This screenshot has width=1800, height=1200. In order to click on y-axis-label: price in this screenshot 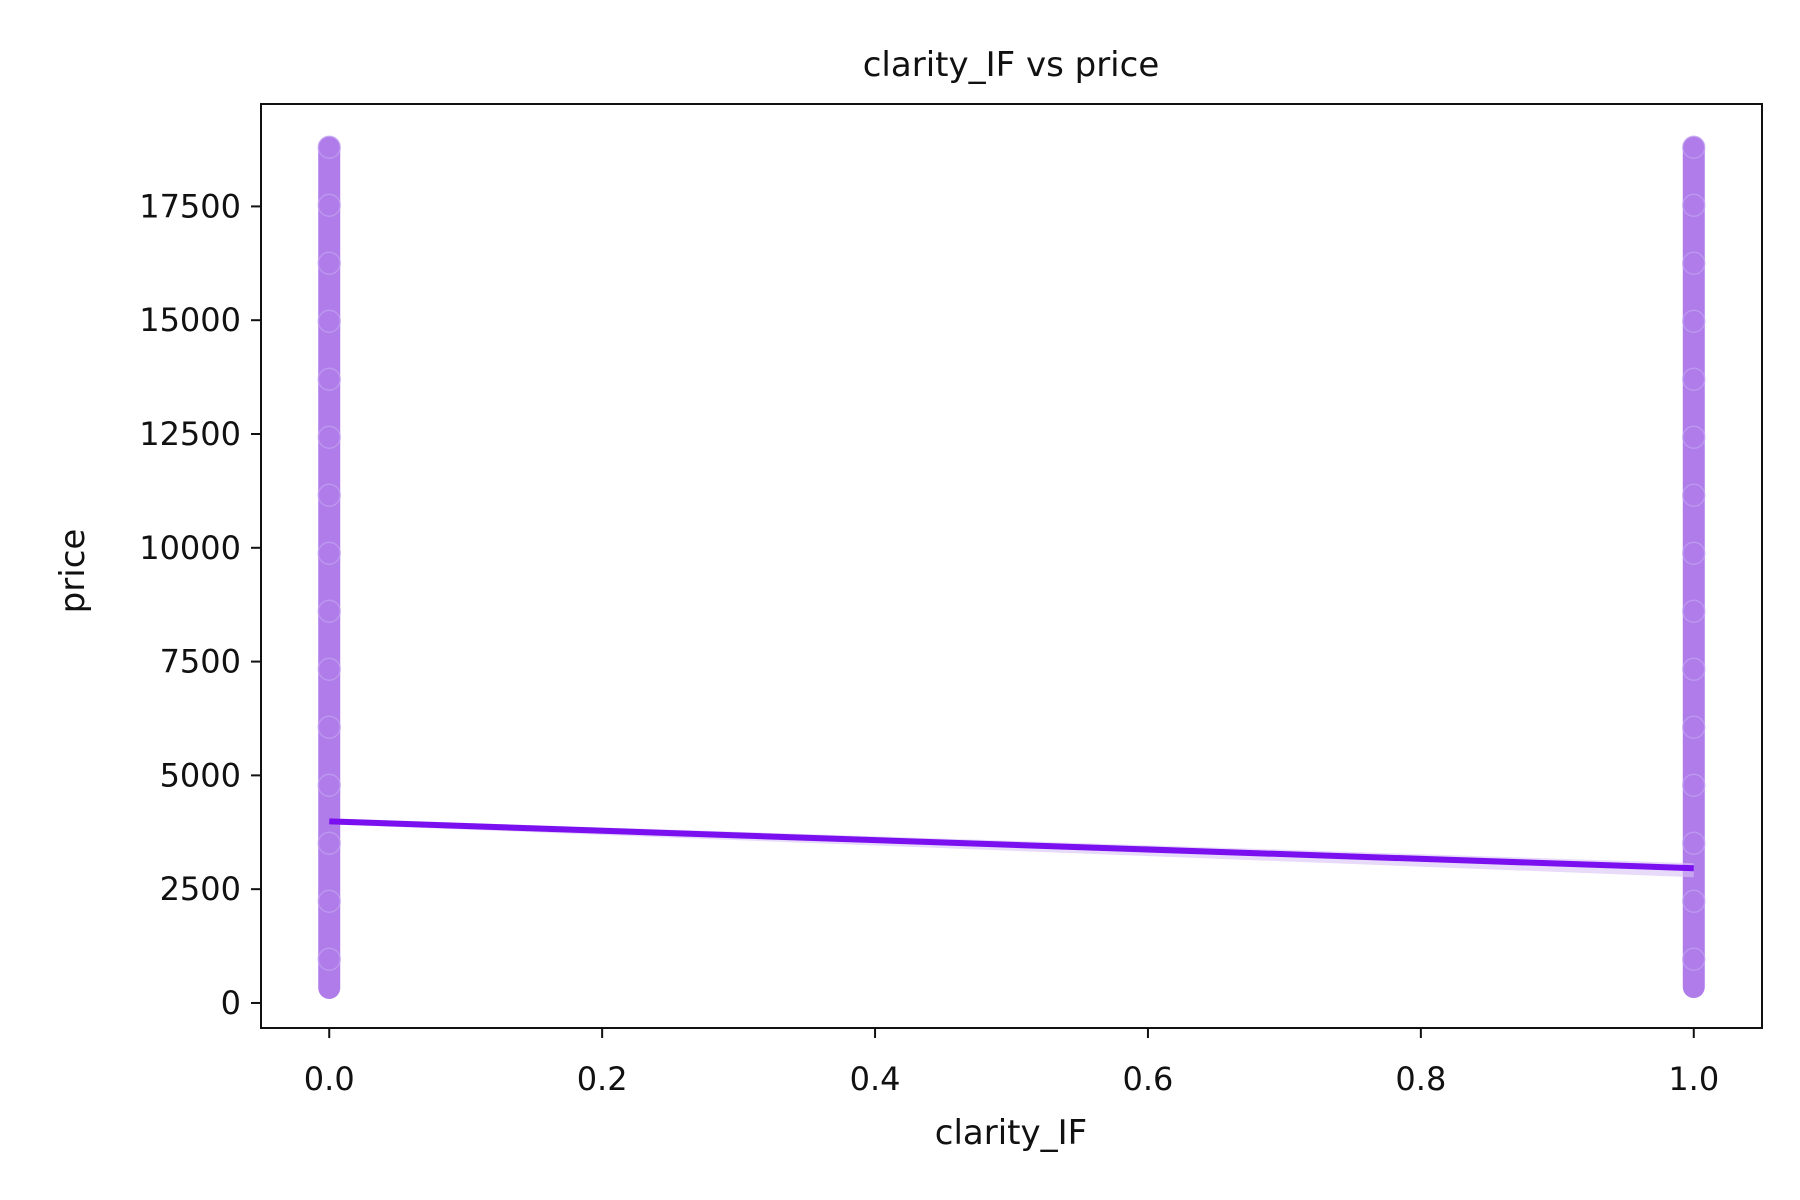, I will do `click(73, 571)`.